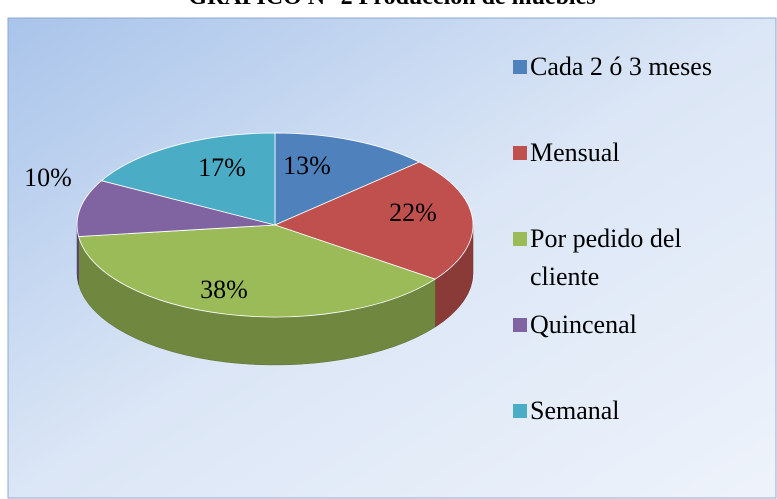 The height and width of the screenshot is (499, 777). Describe the element at coordinates (222, 167) in the screenshot. I see `data-label: 17%` at that location.